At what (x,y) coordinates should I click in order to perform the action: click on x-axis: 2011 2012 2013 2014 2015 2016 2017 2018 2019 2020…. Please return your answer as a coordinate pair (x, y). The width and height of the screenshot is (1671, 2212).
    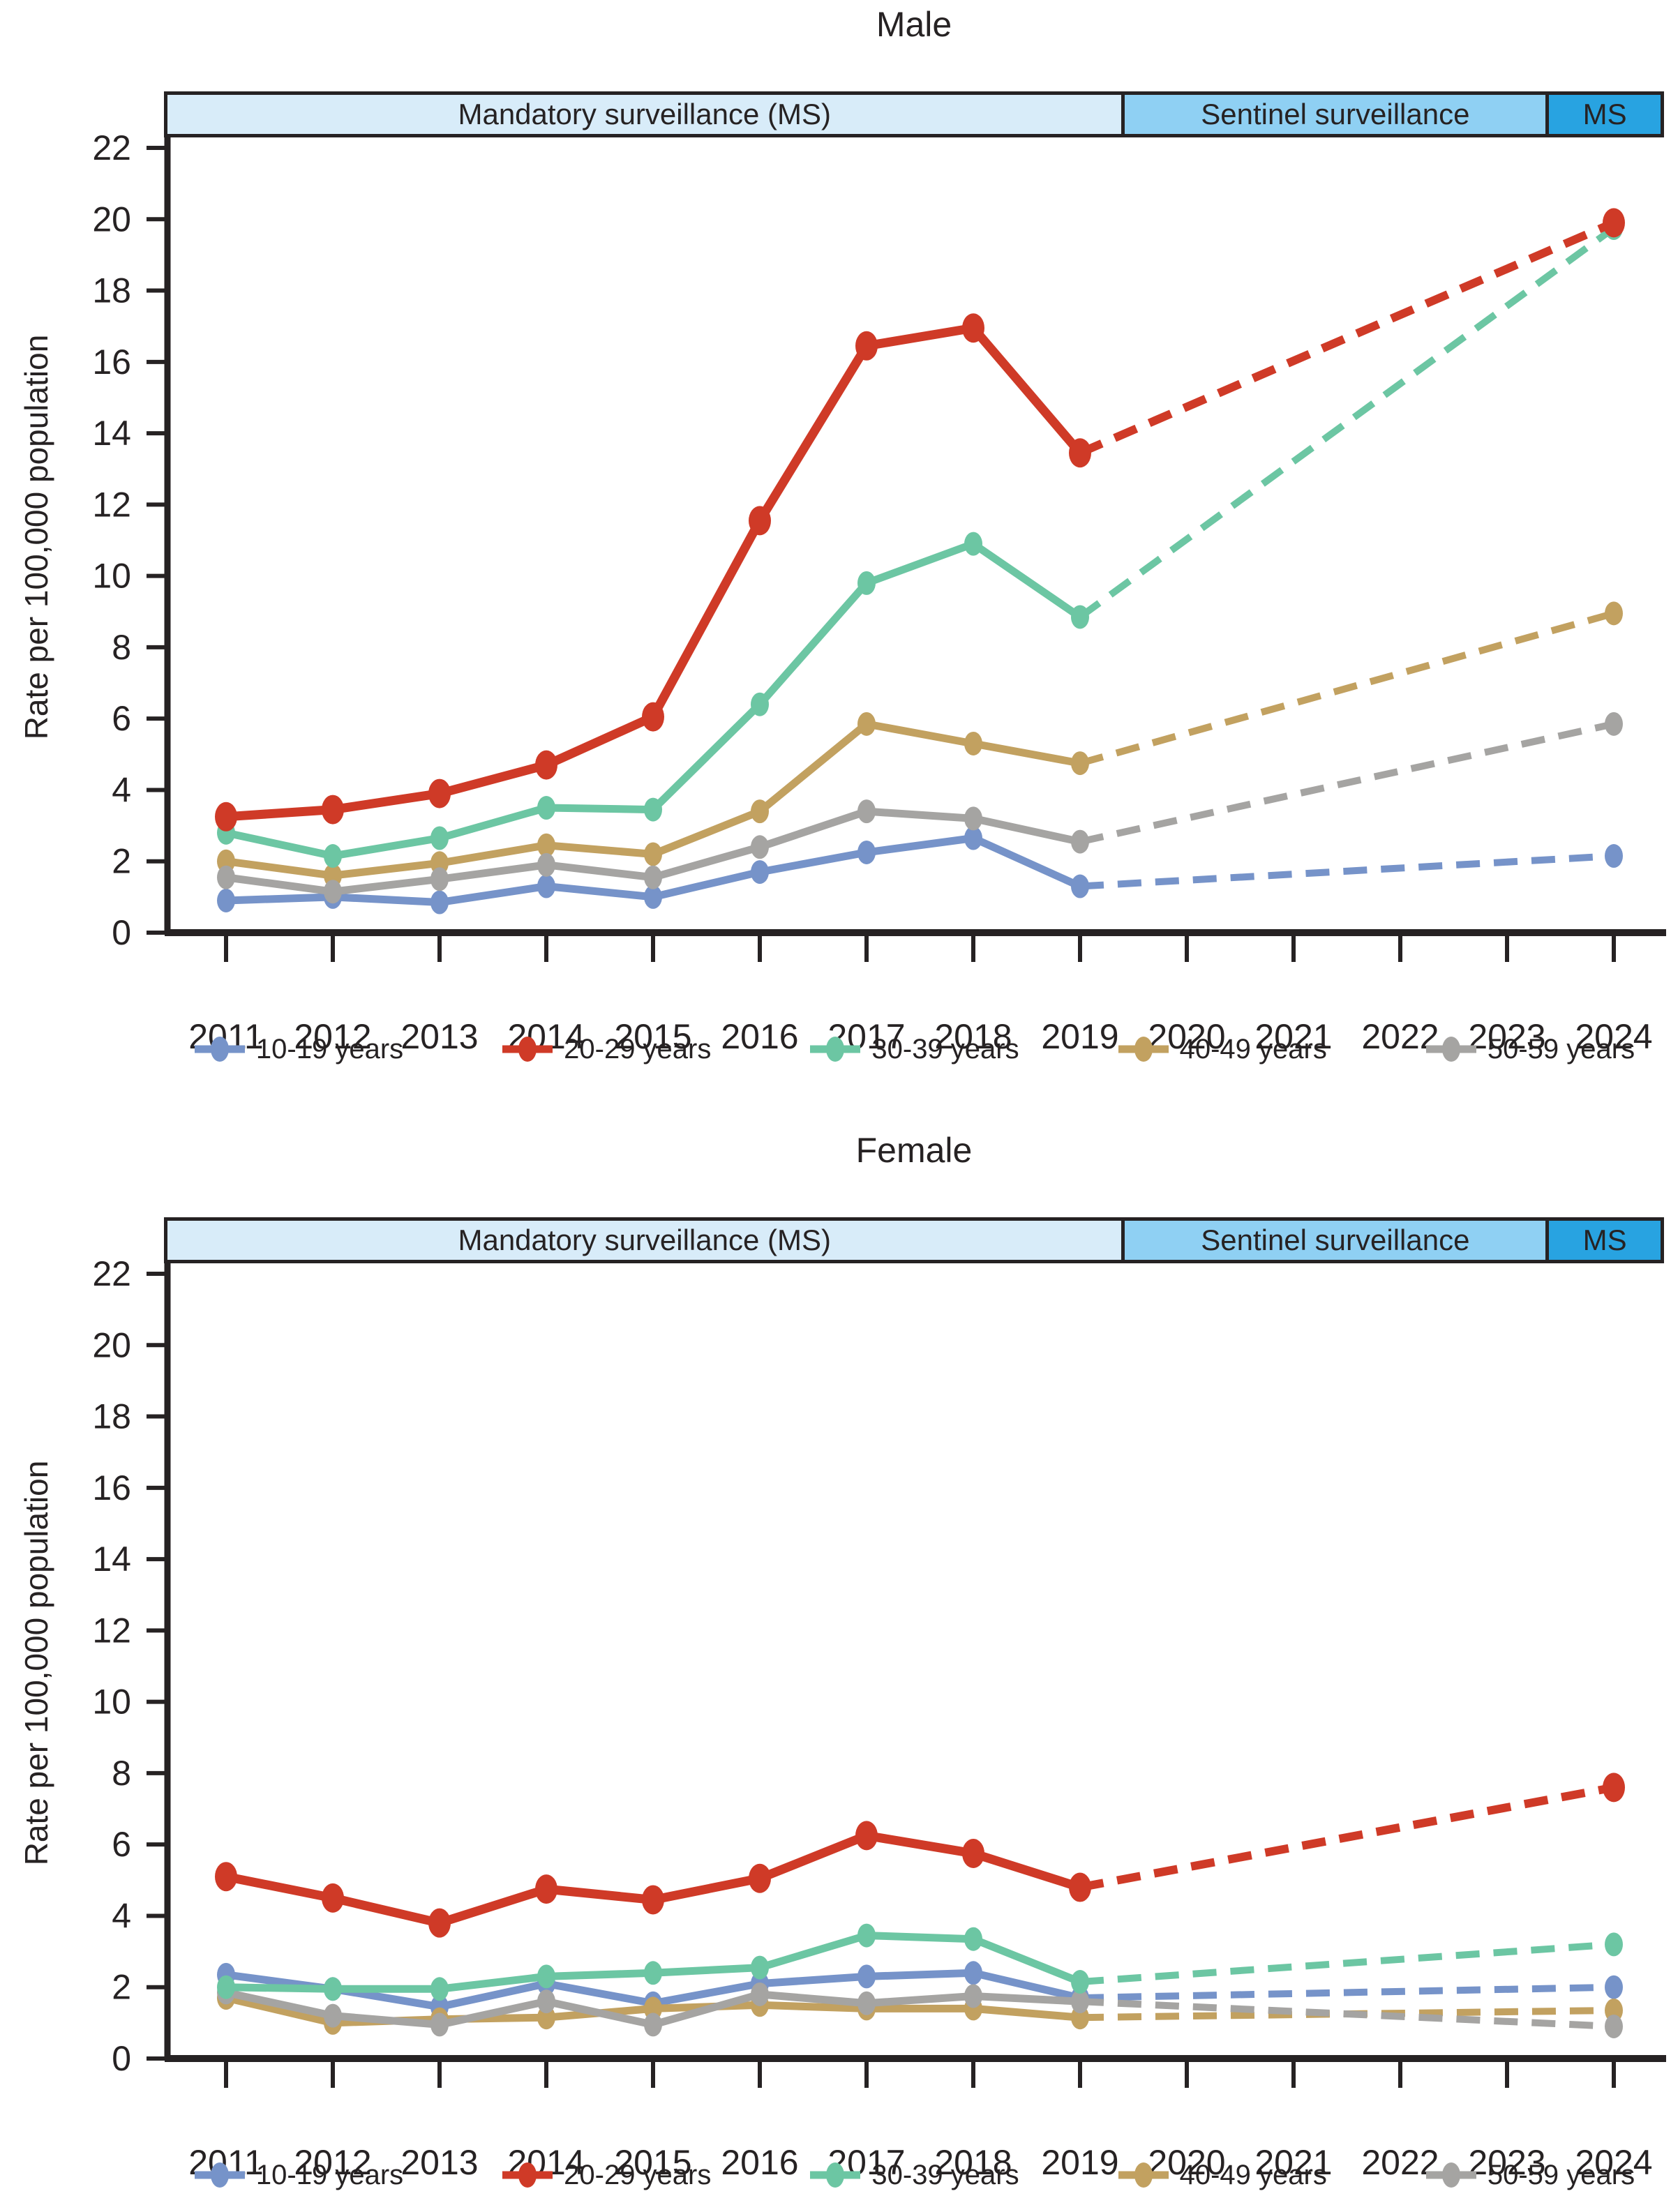
    Looking at the image, I should click on (915, 2119).